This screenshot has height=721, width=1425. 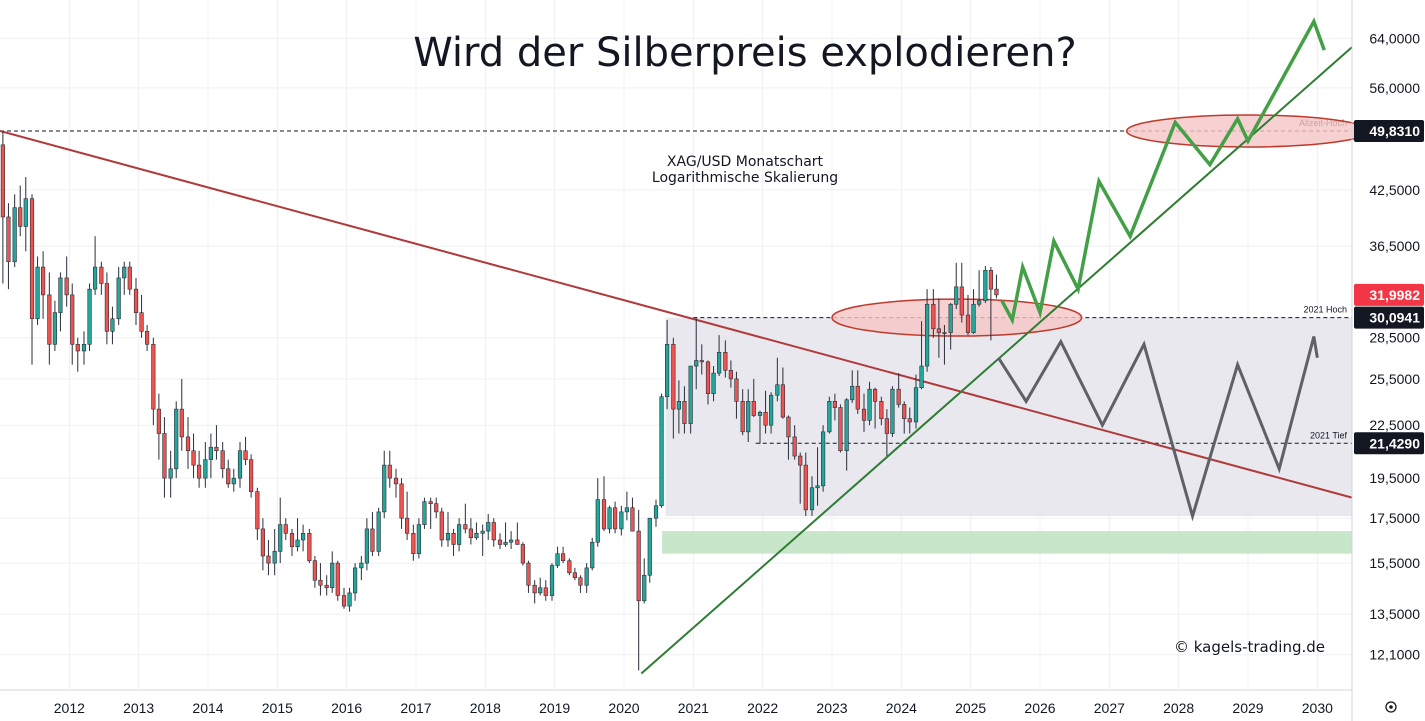 What do you see at coordinates (277, 708) in the screenshot?
I see `x-tick-label: 2015` at bounding box center [277, 708].